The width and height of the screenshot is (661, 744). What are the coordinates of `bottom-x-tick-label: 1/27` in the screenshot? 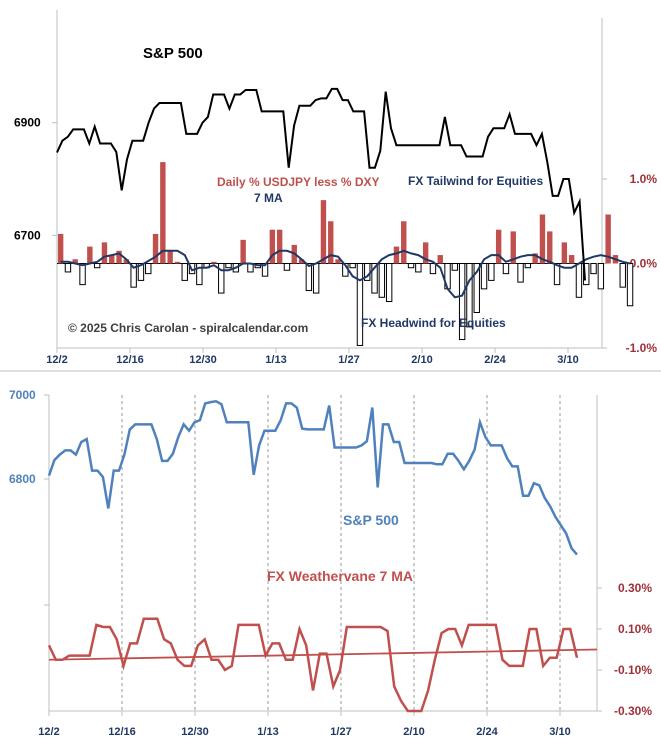 It's located at (340, 732).